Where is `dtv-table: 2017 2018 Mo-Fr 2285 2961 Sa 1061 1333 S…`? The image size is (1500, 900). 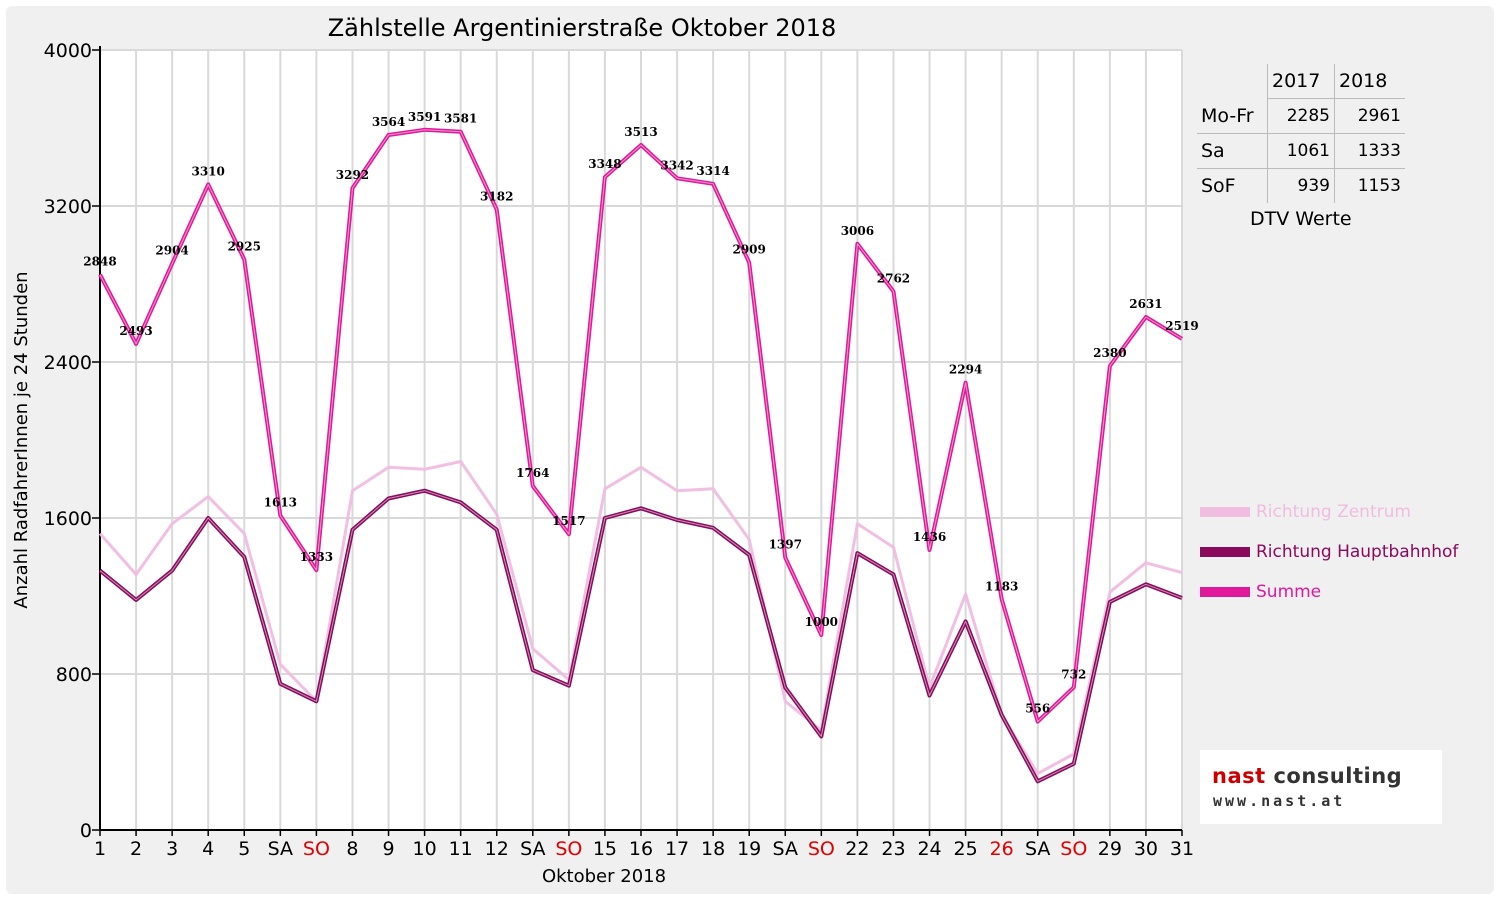
dtv-table: 2017 2018 Mo-Fr 2285 2961 Sa 1061 1333 S… is located at coordinates (1301, 133).